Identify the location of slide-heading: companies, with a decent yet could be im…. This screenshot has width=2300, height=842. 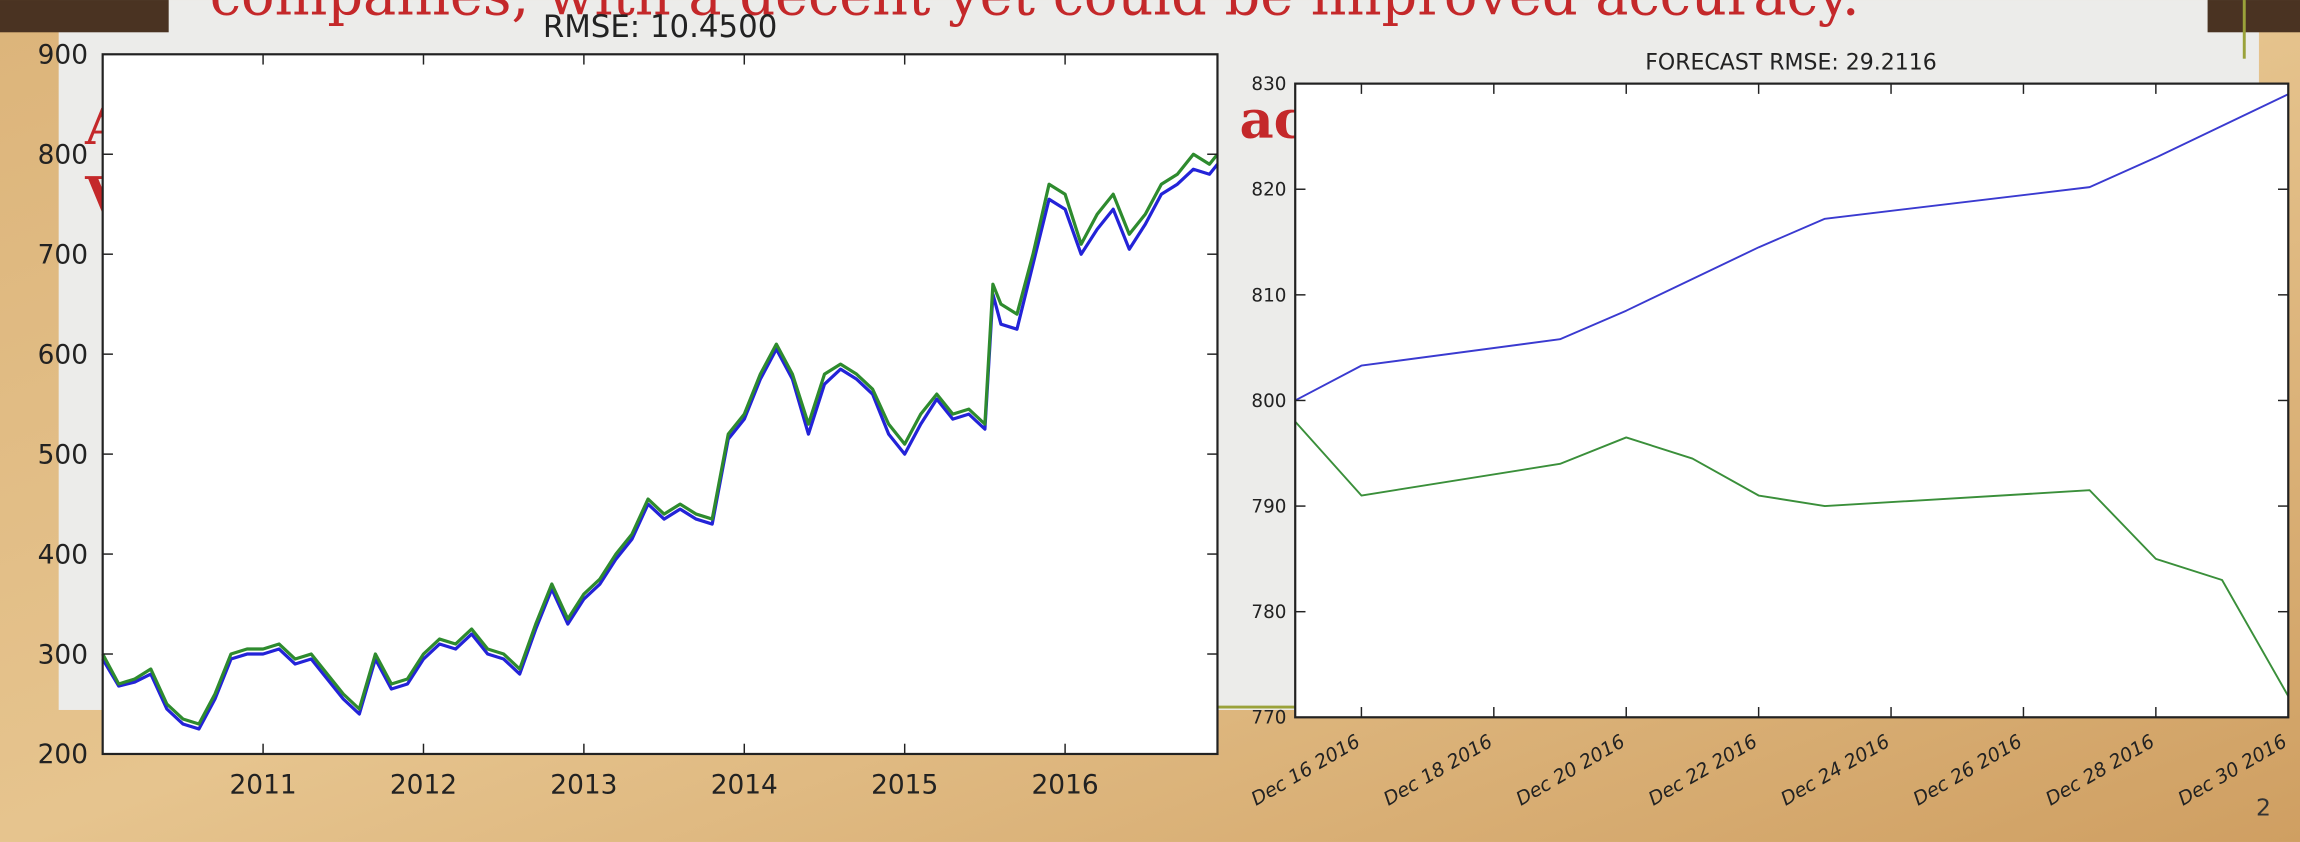
(1035, 14).